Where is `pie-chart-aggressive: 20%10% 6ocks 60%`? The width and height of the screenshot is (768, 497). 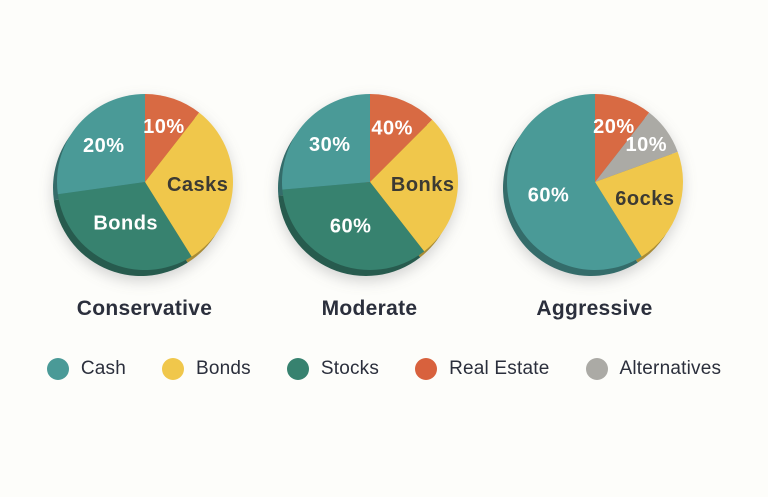 pie-chart-aggressive: 20%10% 6ocks 60% is located at coordinates (592, 185).